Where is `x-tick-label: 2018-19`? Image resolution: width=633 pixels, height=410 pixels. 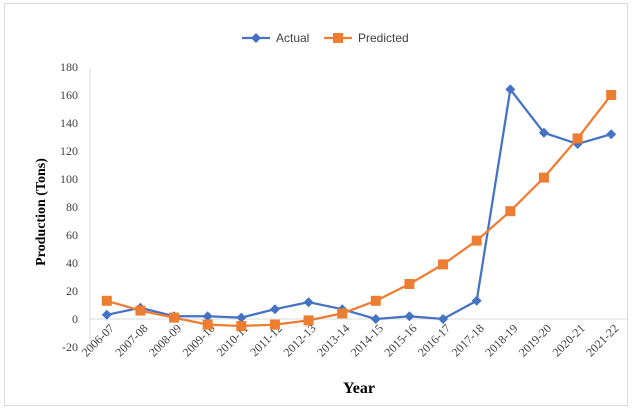
x-tick-label: 2018-19 is located at coordinates (501, 340).